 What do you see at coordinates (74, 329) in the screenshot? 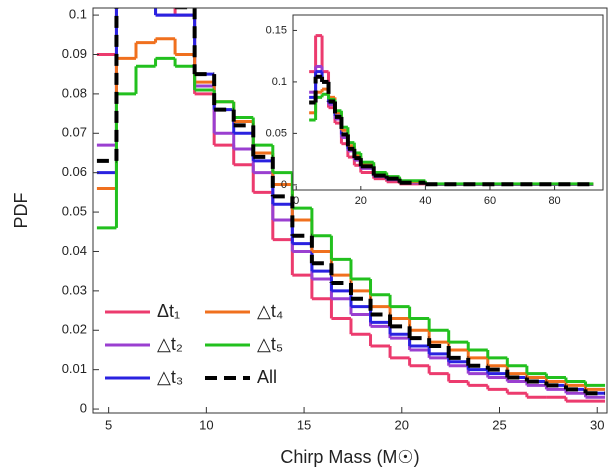
I see `y-tick-label: 0.02` at bounding box center [74, 329].